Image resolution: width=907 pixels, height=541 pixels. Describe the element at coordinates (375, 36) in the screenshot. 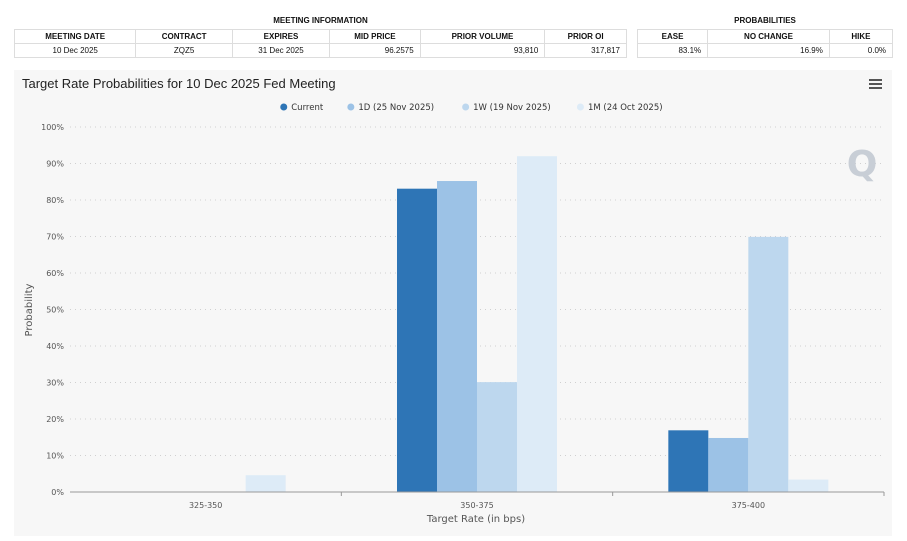

I see `col-mid-price: MID PRICE` at that location.